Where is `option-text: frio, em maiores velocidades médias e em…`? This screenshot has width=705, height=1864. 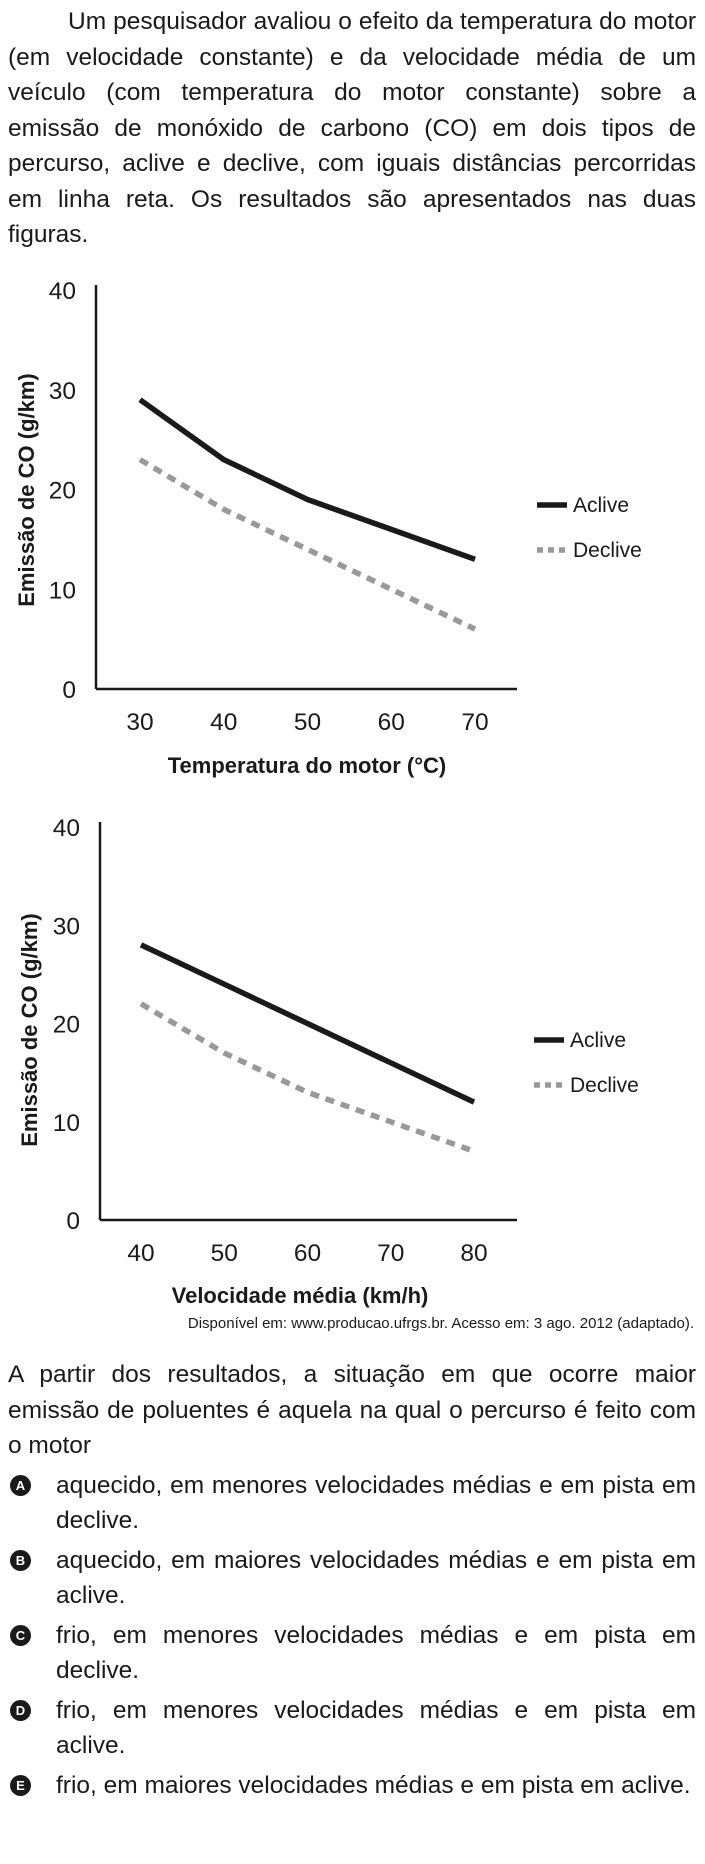
option-text: frio, em maiores velocidades médias e em… is located at coordinates (373, 1785).